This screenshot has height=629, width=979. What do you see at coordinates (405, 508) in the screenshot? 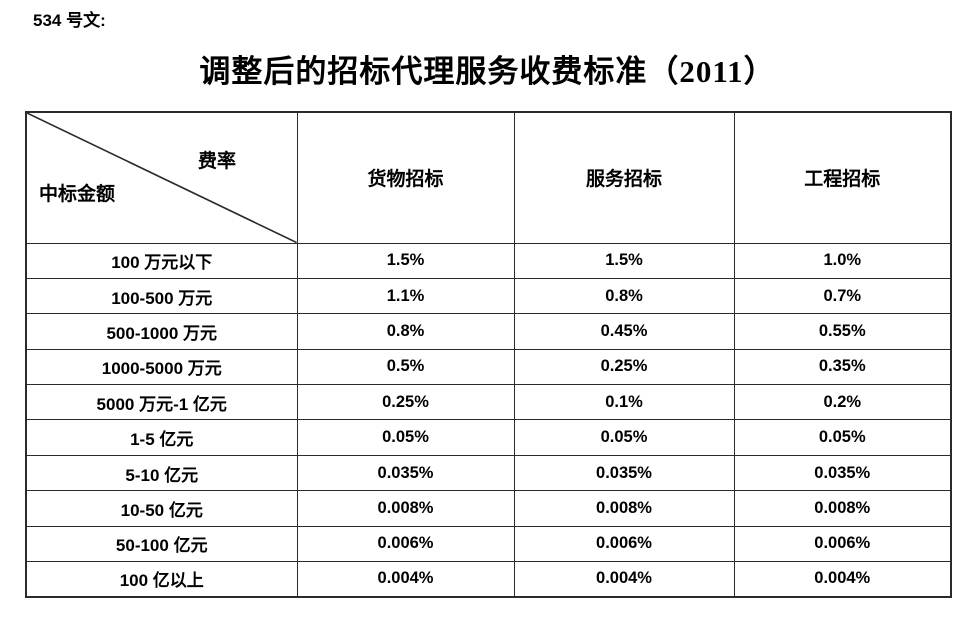
I see `rate-cell-goods: 0.008%` at bounding box center [405, 508].